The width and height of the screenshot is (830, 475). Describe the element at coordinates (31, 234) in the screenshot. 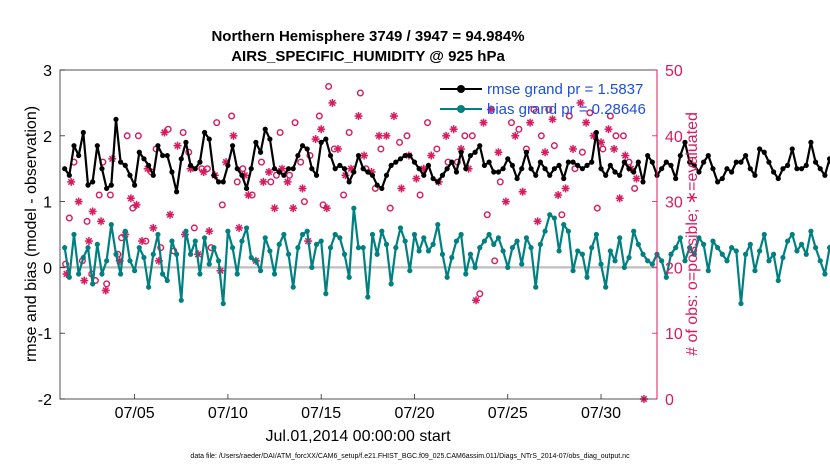

I see `y-axis-label-left: rmse and bias (model - observation)` at that location.